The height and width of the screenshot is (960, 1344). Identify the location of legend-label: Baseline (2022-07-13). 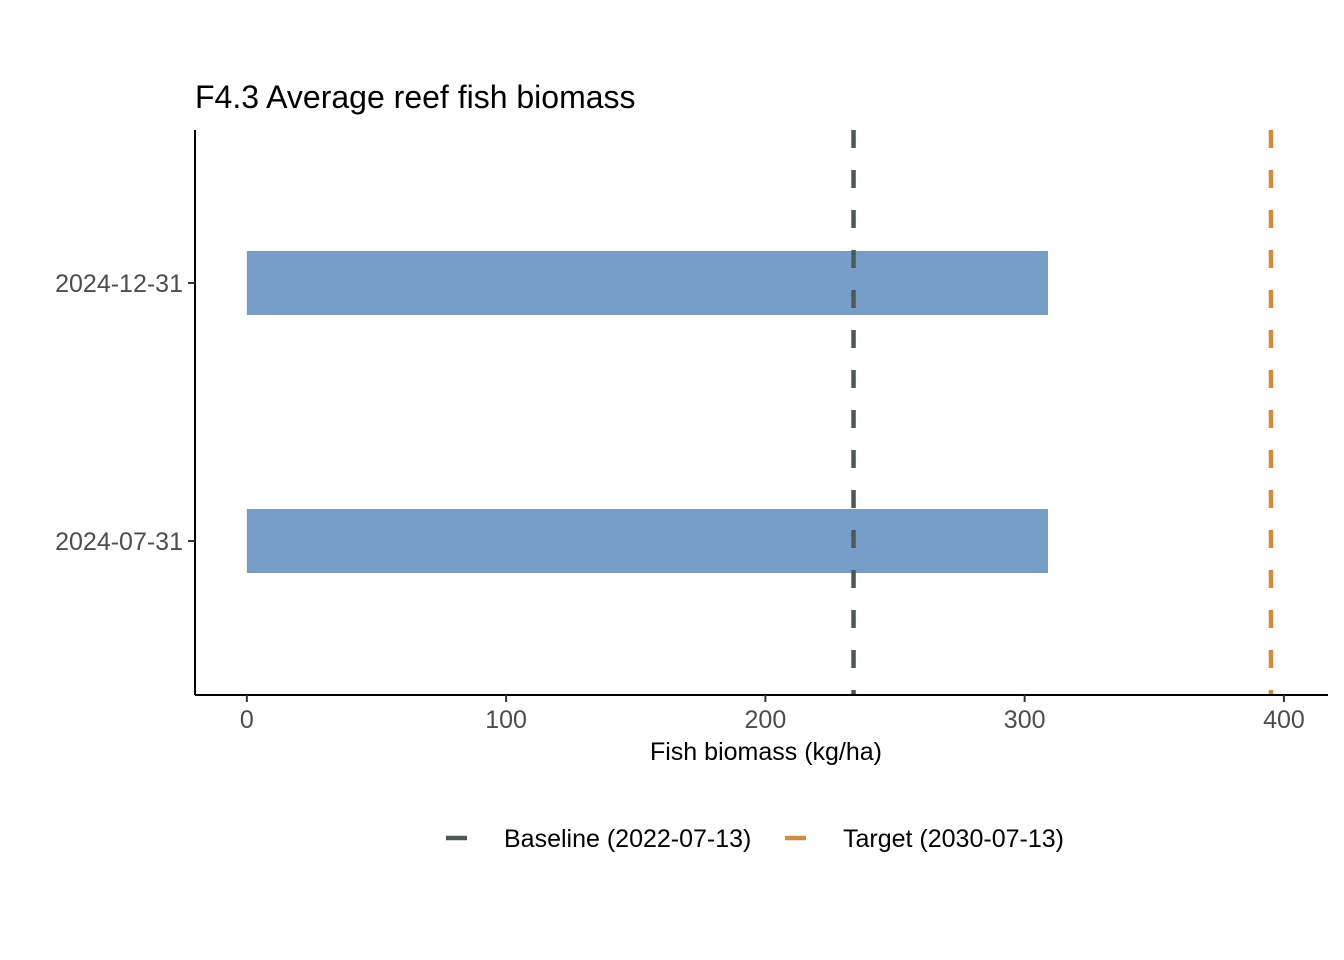
(627, 839).